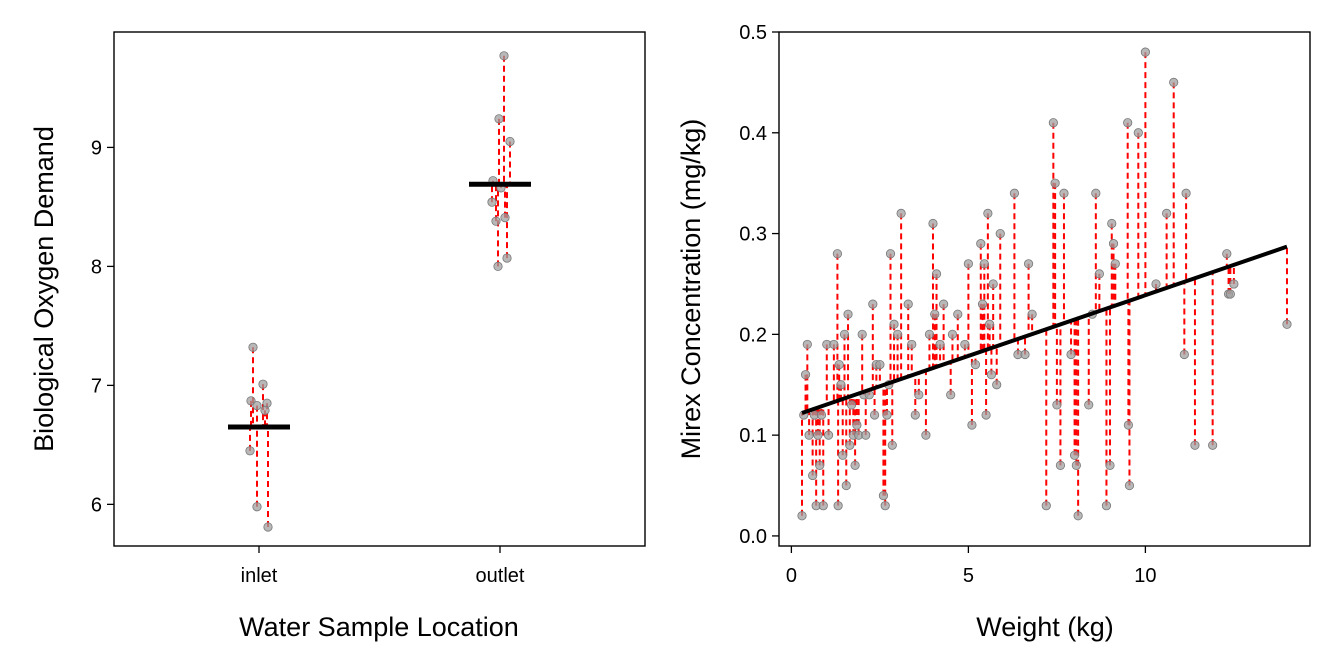 The height and width of the screenshot is (672, 1344). What do you see at coordinates (753, 235) in the screenshot?
I see `y-tick-label: 0.3` at bounding box center [753, 235].